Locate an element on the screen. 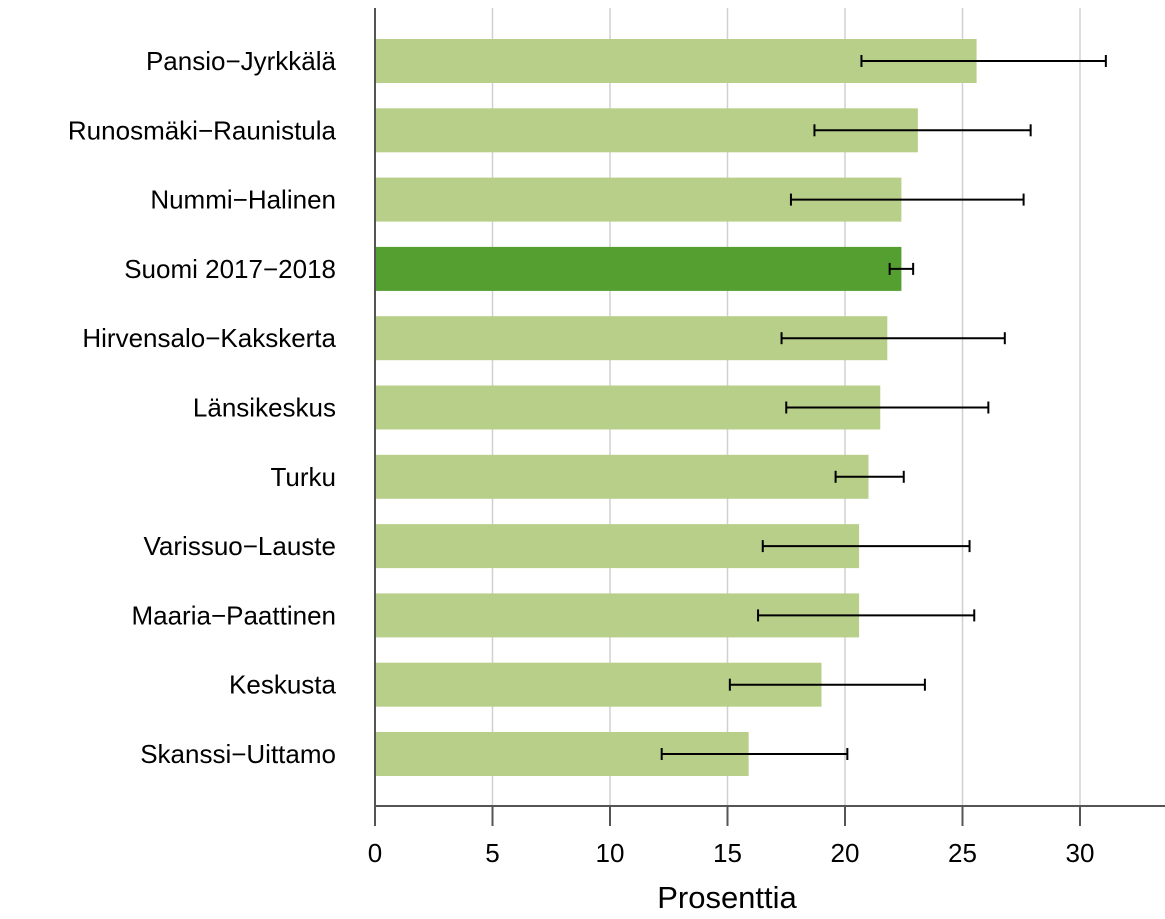 The image size is (1165, 919). category-label-3: Suomi 2017−2018 is located at coordinates (230, 269).